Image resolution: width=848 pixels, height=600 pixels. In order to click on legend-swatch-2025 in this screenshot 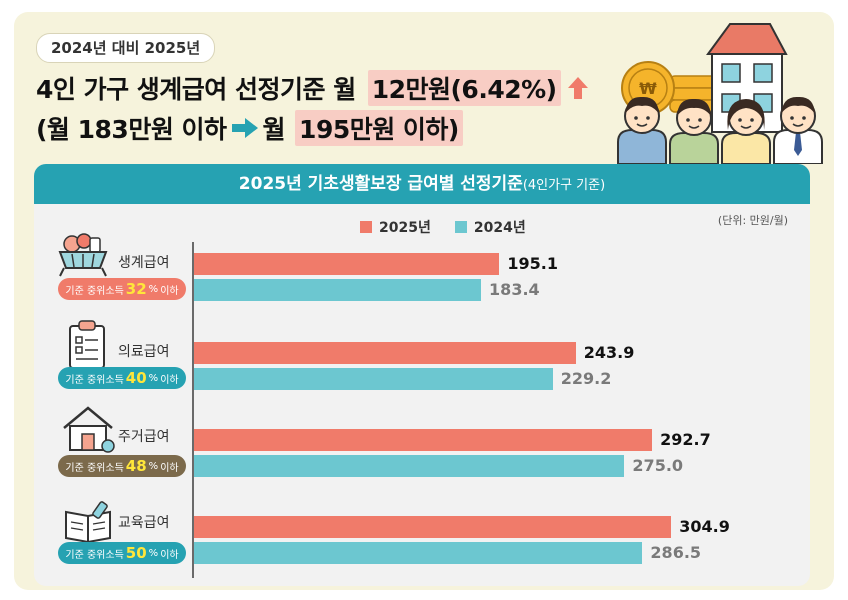, I will do `click(366, 227)`.